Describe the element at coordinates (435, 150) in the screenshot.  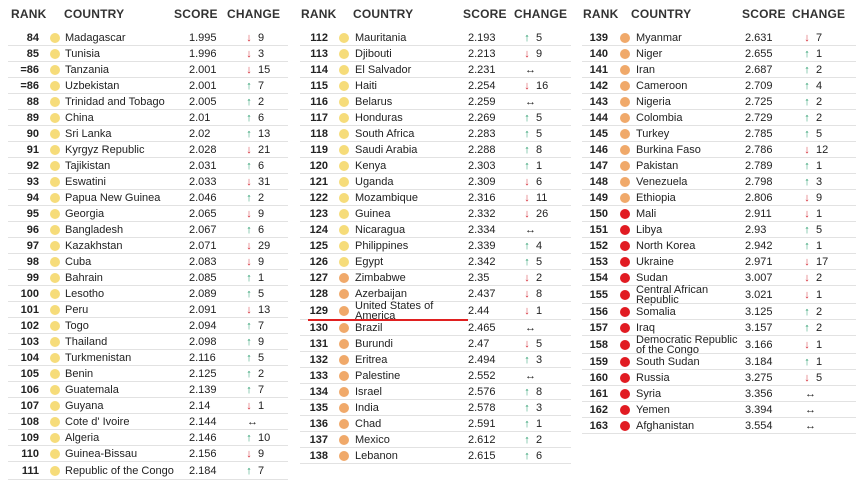
I see `table-row: 119 Saudi Arabia 2.288 ↑ 8` at that location.